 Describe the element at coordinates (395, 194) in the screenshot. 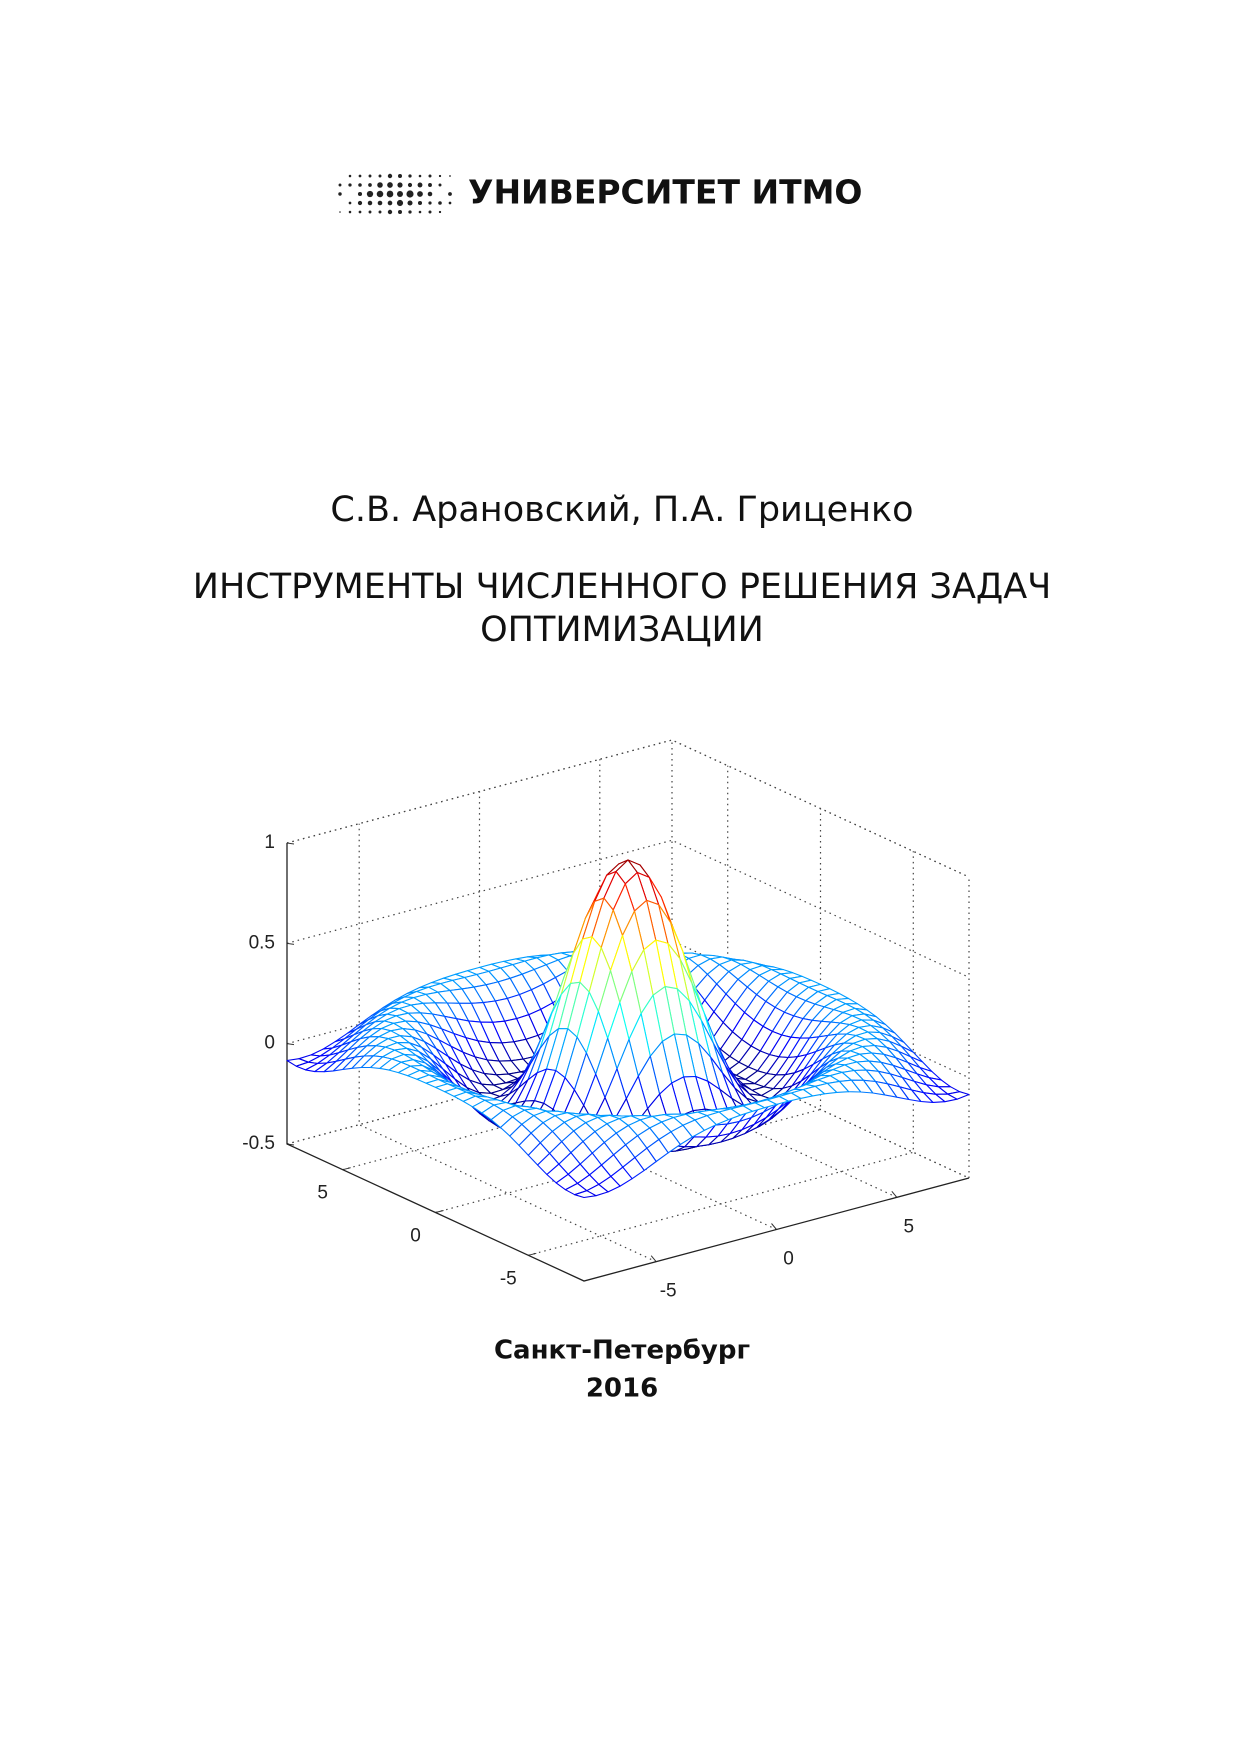

I see `logo-mark` at that location.